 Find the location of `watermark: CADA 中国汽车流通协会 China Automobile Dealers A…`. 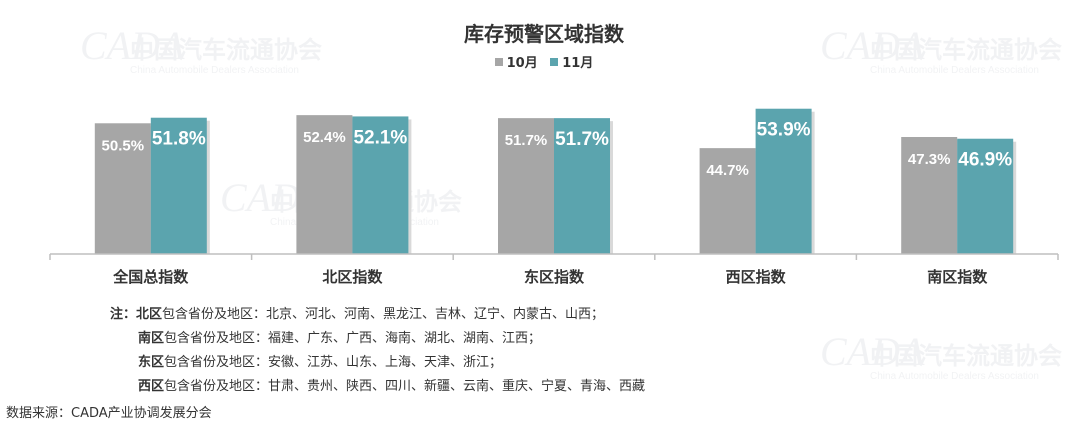

watermark: CADA 中国汽车流通协会 China Automobile Dealers A… is located at coordinates (941, 355).